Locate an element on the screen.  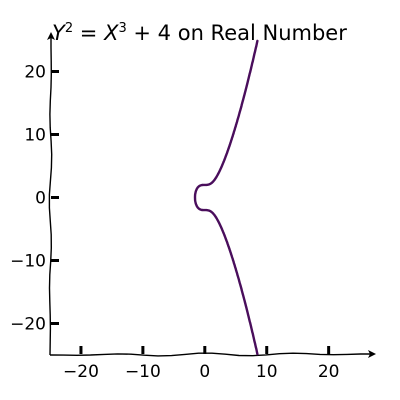
chart-title: Y2 = X3 + 4 on Real Number is located at coordinates (199, 33).